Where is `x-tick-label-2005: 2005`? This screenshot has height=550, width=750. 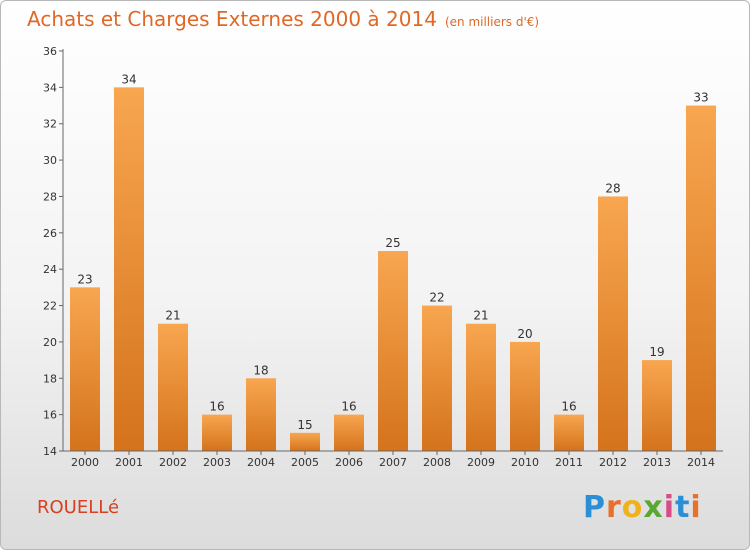 x-tick-label-2005: 2005 is located at coordinates (305, 462).